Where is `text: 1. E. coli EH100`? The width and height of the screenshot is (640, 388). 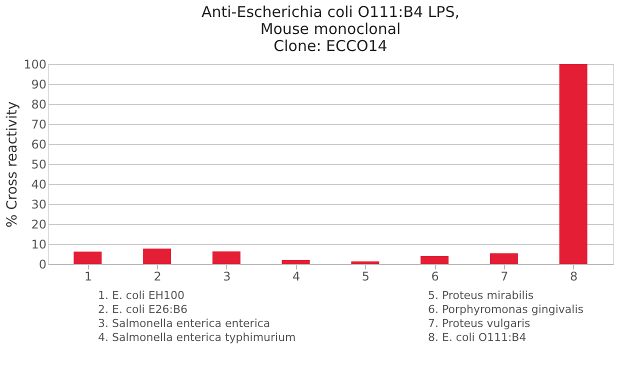 text: 1. E. coli EH100 is located at coordinates (141, 295).